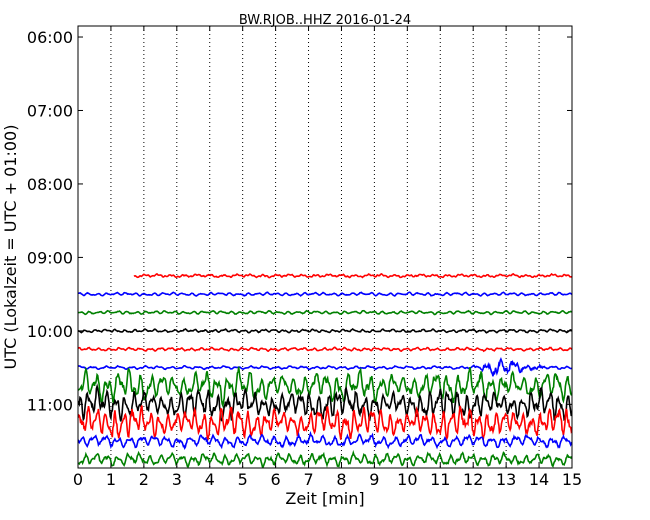  I want to click on x-axis-label: Zeit [min], so click(324, 498).